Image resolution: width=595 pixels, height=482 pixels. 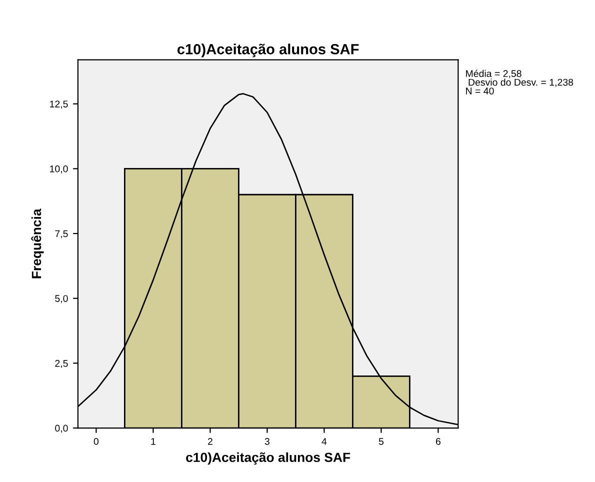 I want to click on x-tick-label: 4, so click(x=324, y=441).